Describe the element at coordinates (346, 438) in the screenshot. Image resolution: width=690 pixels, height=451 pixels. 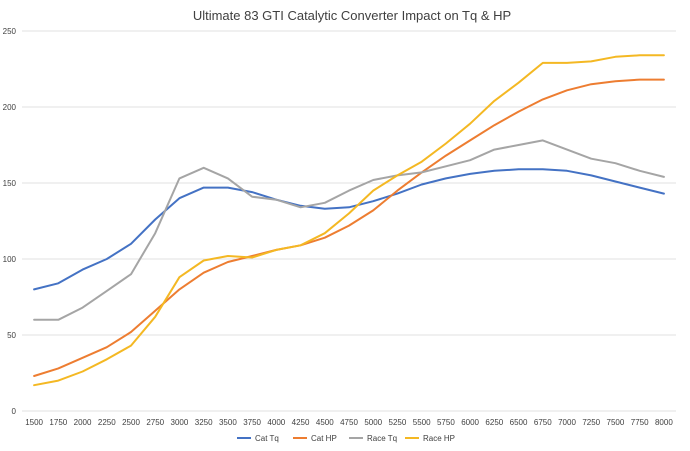
I see `legend: Cat Tq Cat HP Race Tq Race HP` at that location.